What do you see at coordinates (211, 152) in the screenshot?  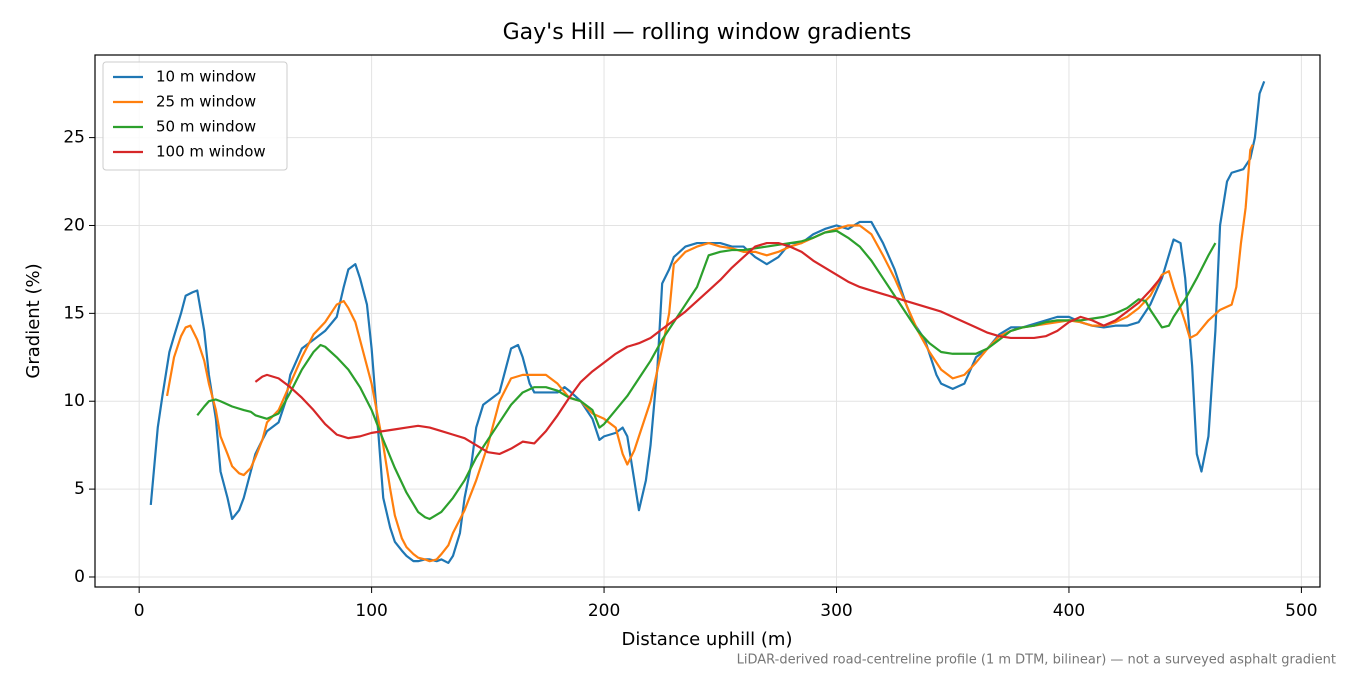 I see `legend-label: 100 m window` at bounding box center [211, 152].